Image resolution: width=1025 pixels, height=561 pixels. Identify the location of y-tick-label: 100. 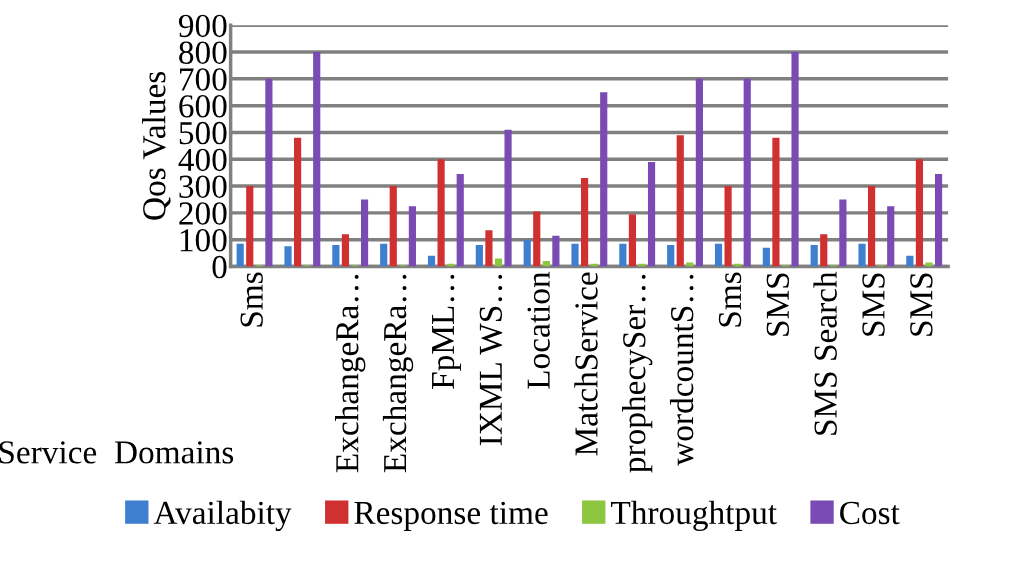
(203, 240).